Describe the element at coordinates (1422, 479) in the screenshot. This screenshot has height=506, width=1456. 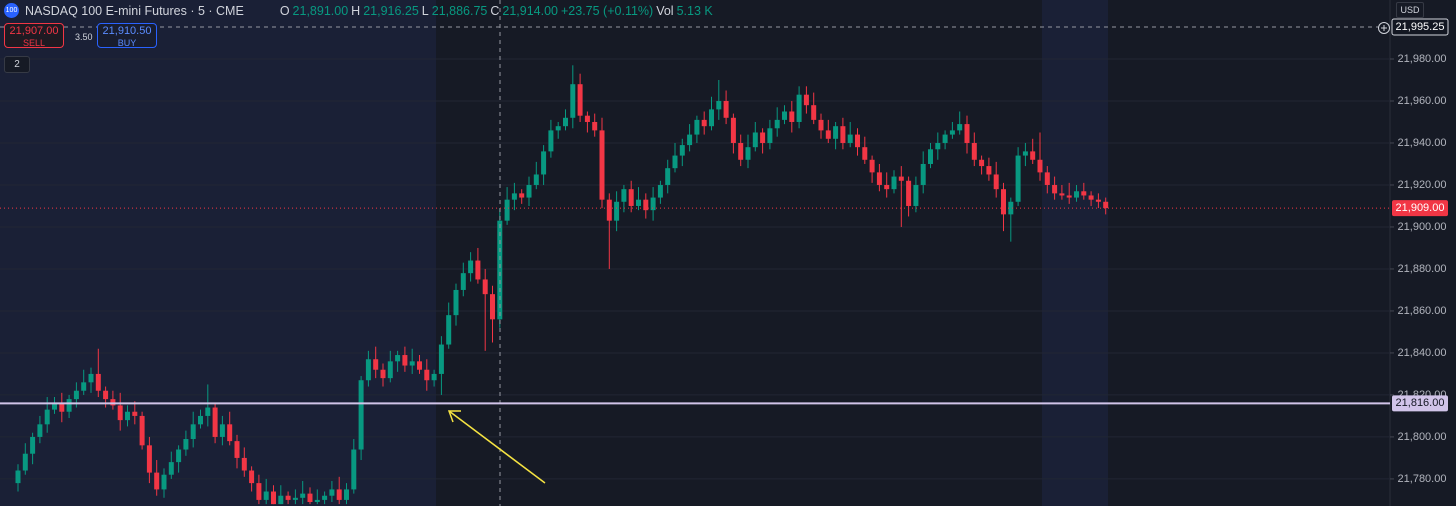
I see `y-tick-label: 21,780.00` at that location.